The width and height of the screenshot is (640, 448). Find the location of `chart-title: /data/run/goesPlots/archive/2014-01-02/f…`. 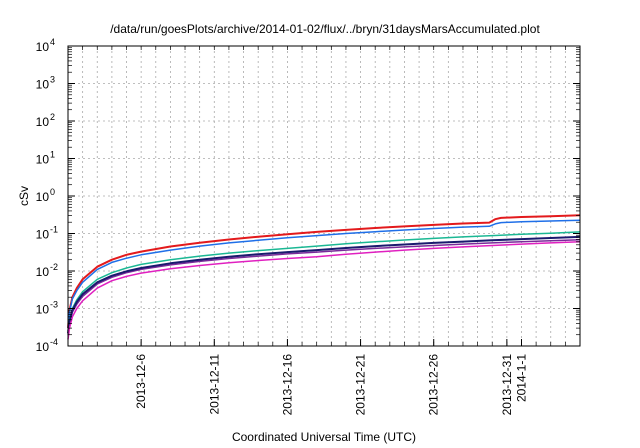

chart-title: /data/run/goesPlots/archive/2014-01-02/f… is located at coordinates (325, 29).